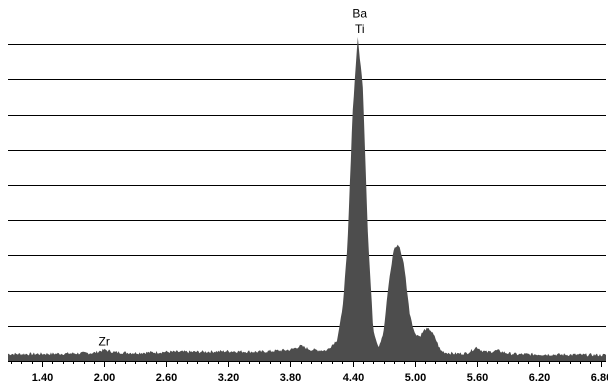 The height and width of the screenshot is (385, 608). Describe the element at coordinates (360, 29) in the screenshot. I see `peak-label-ti: Ti` at that location.